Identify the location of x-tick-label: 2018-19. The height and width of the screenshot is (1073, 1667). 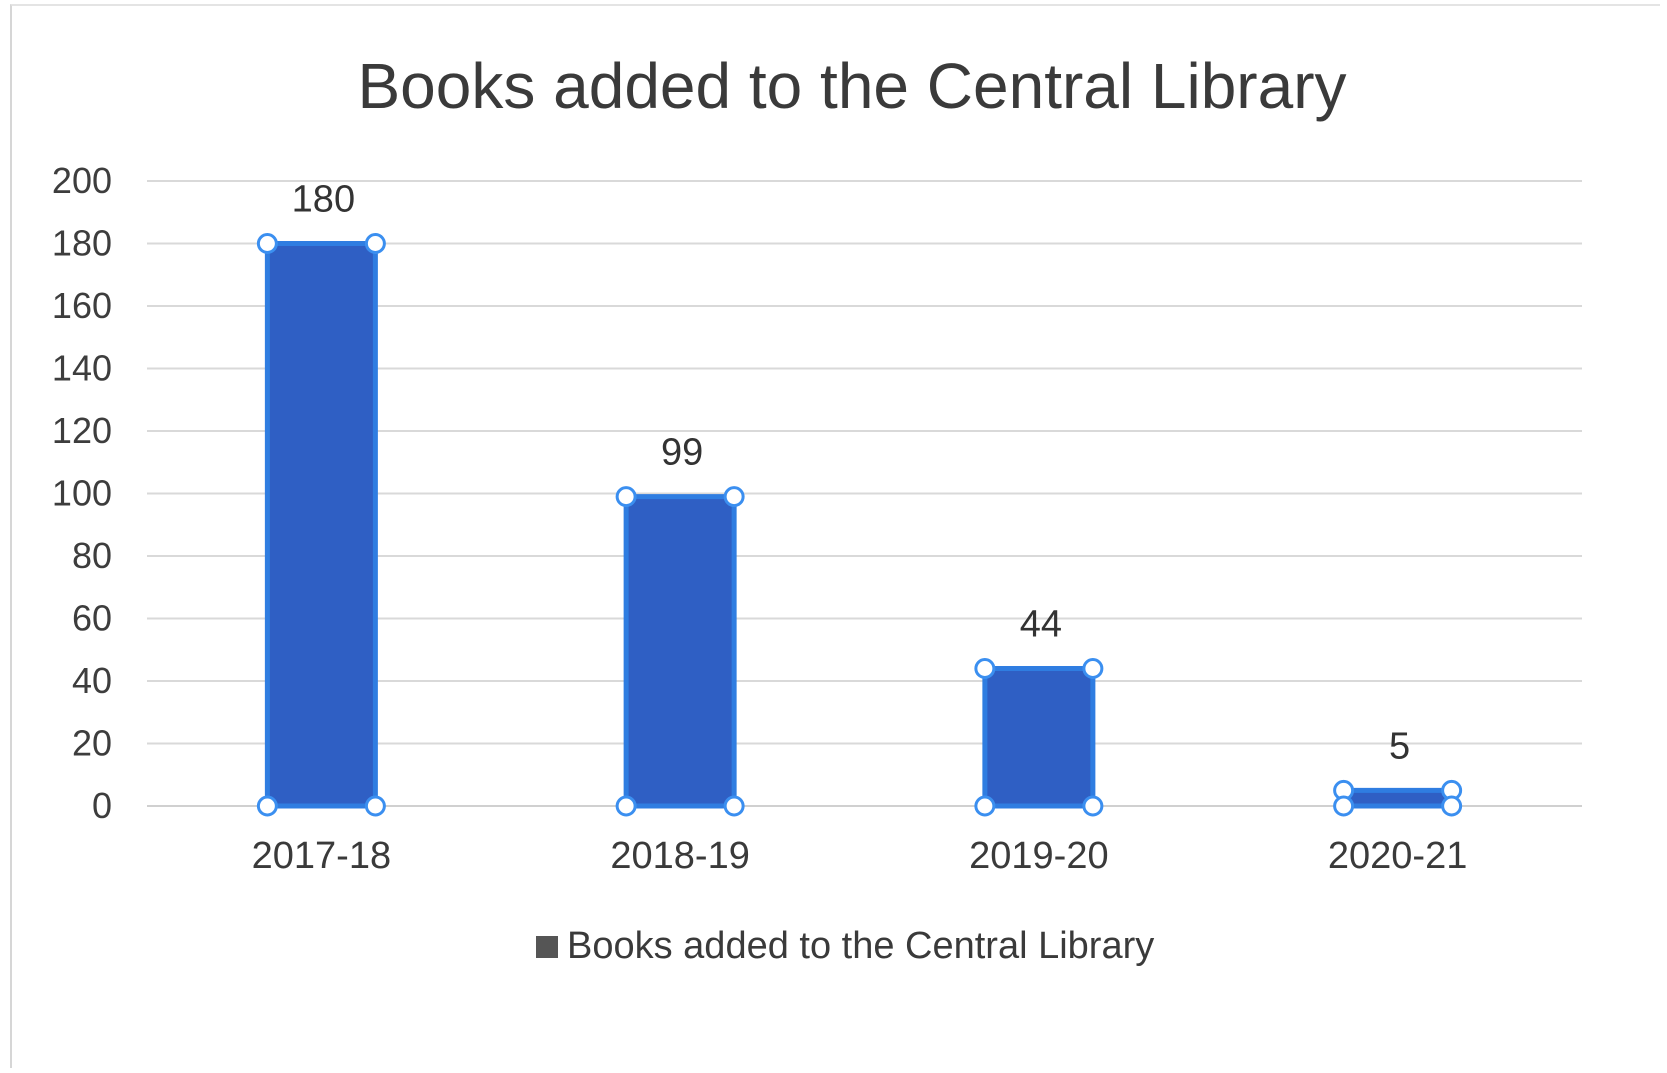
(679, 856).